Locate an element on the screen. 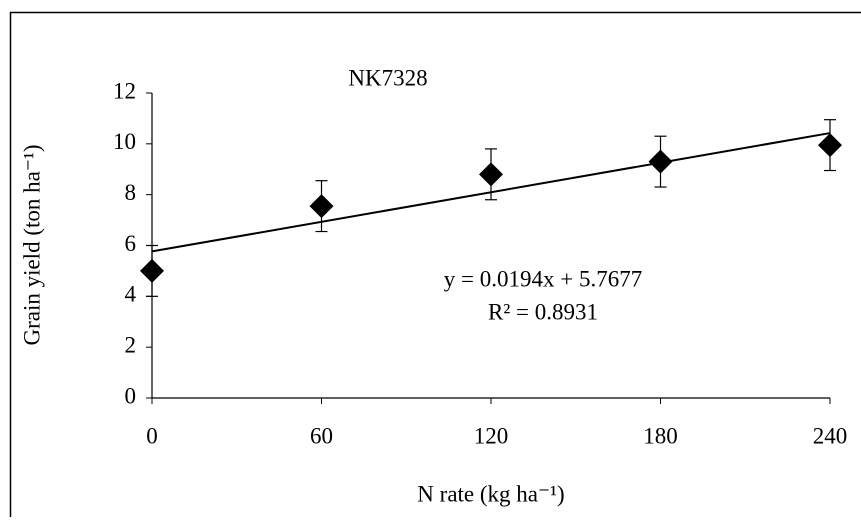  x-tick-label: 0 is located at coordinates (152, 435).